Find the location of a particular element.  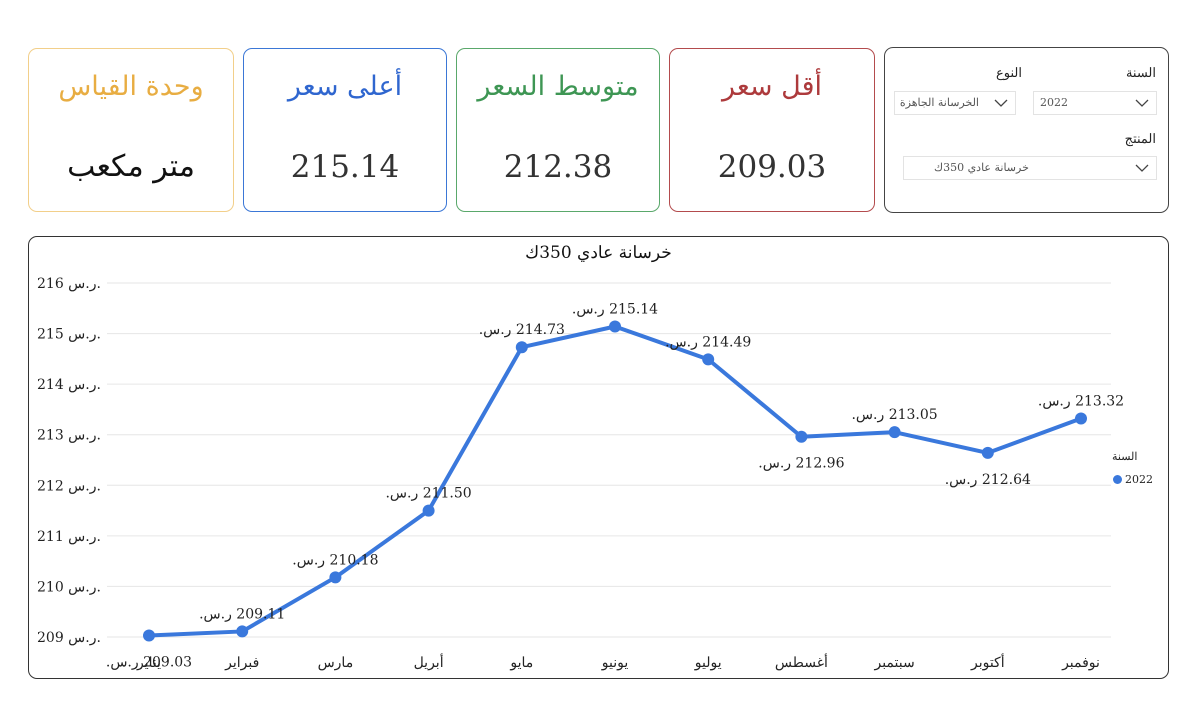

legend-item-2022: 2022 is located at coordinates (1133, 479).